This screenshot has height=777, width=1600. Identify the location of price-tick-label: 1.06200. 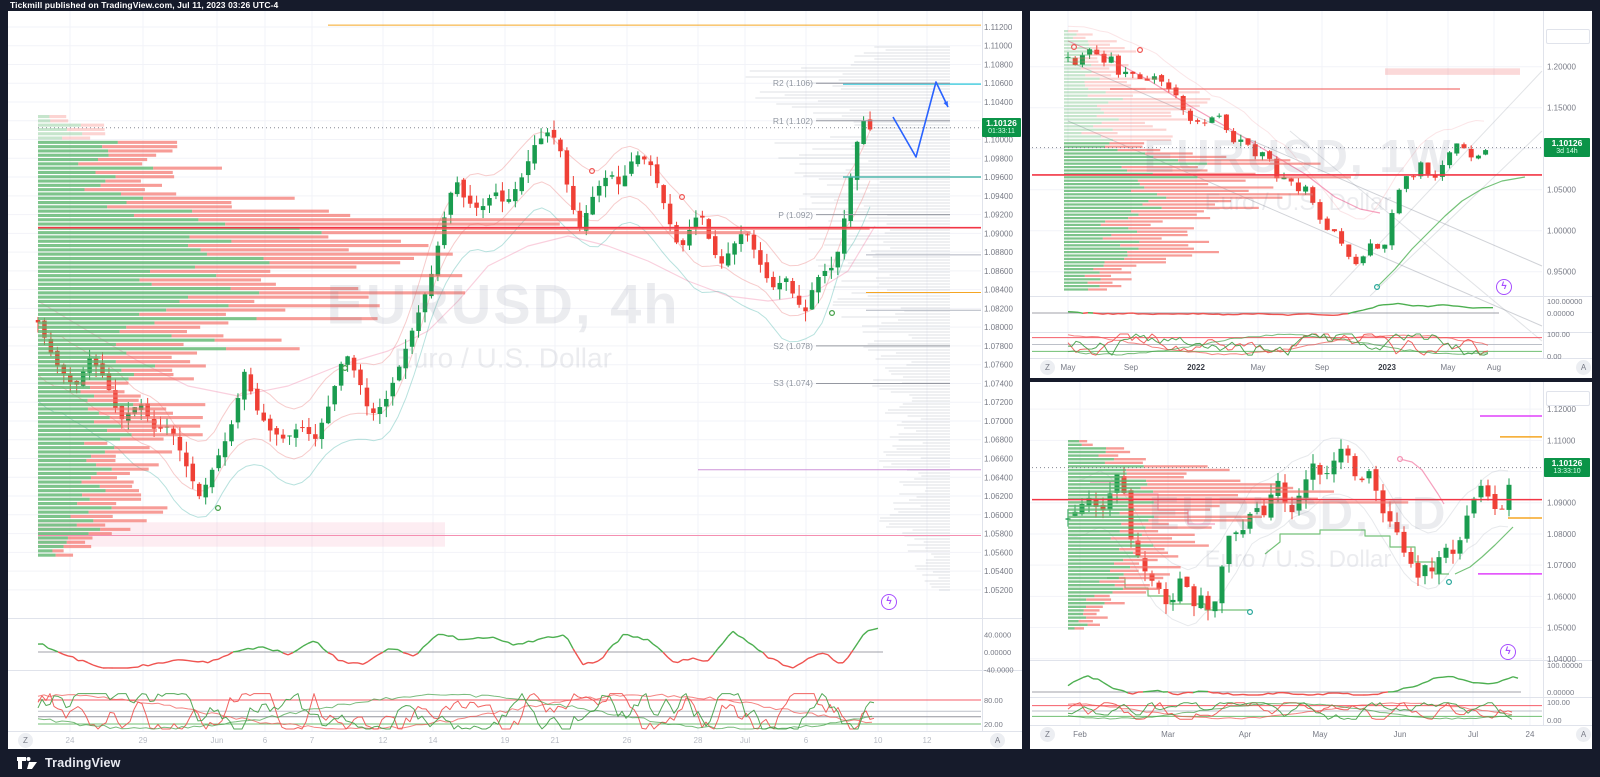
(998, 496).